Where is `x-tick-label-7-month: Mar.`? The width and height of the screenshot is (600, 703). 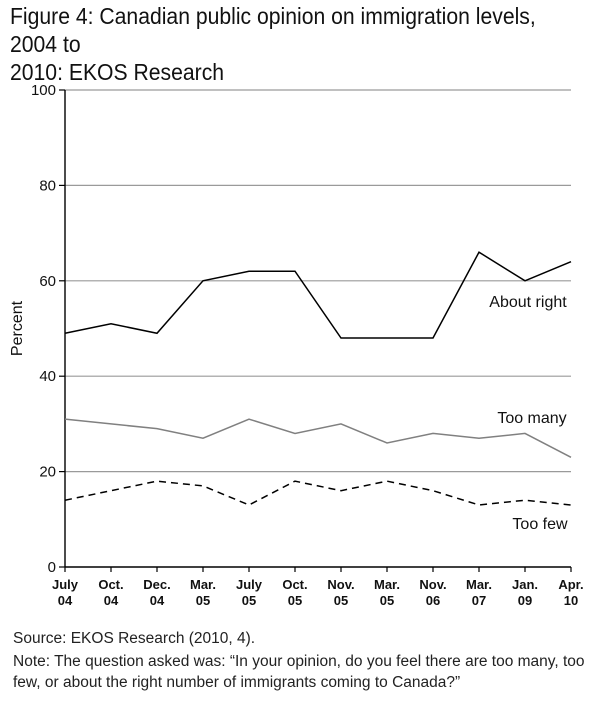 x-tick-label-7-month: Mar. is located at coordinates (387, 584).